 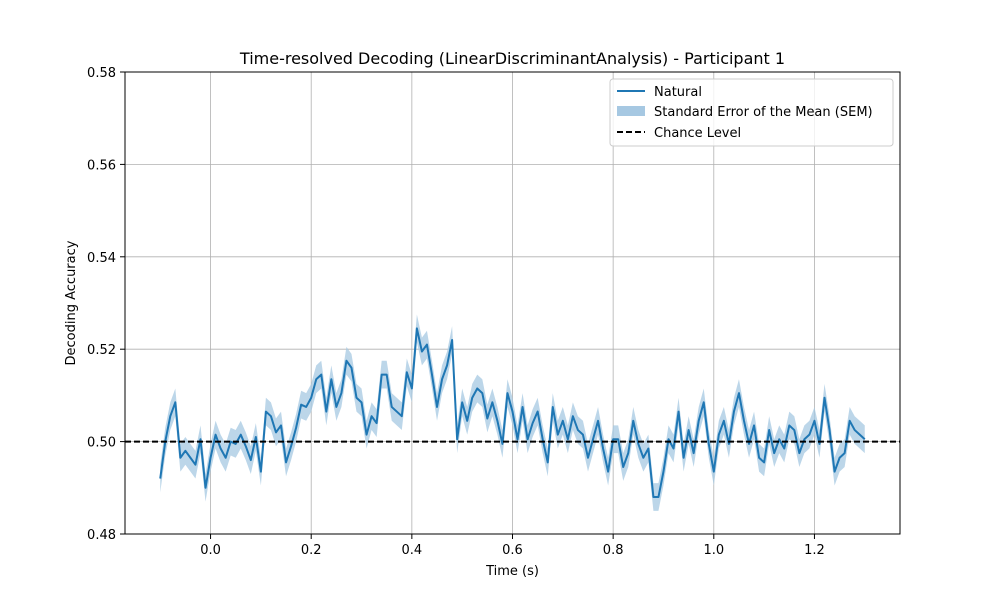 I want to click on x-tick-label: 0.8, so click(x=613, y=550).